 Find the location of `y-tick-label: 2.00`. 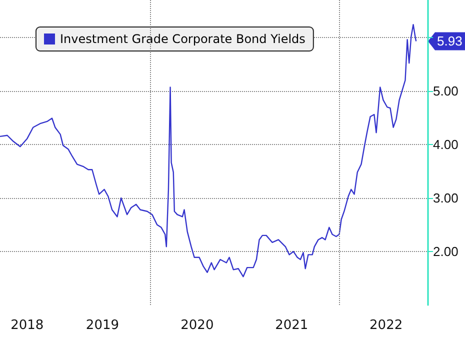

y-tick-label: 2.00 is located at coordinates (445, 251).